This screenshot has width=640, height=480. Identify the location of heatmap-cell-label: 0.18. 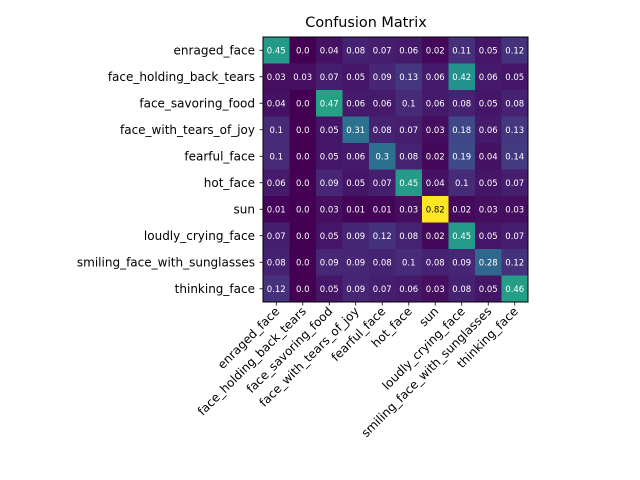
(461, 131).